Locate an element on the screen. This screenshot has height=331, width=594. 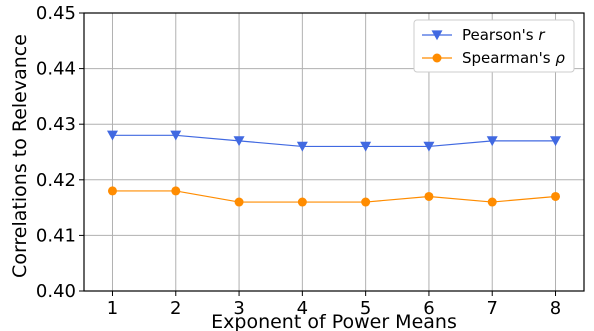
legend-label-text: Spearman's is located at coordinates (508, 58).